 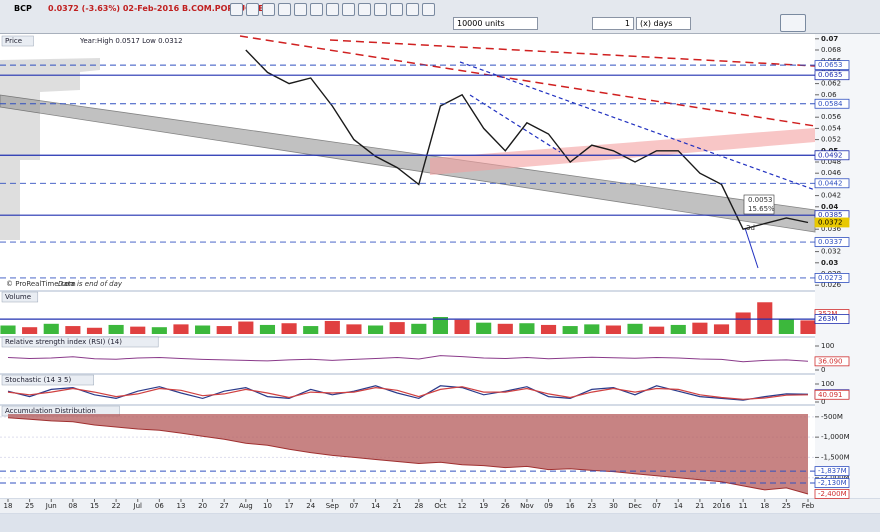 I want to click on level-label: 0.0372, so click(x=830, y=222).